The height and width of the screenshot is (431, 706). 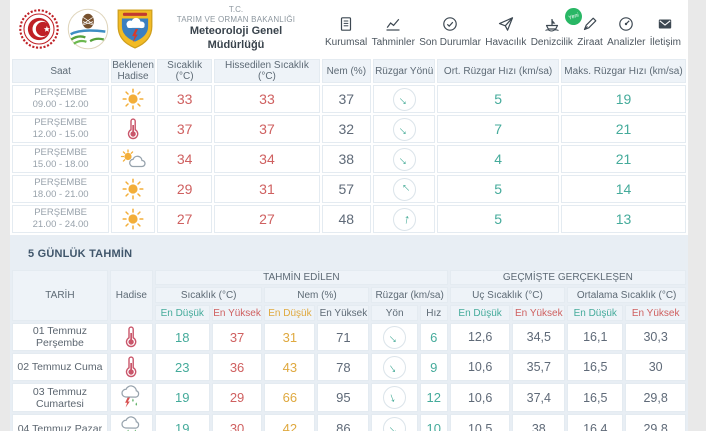 What do you see at coordinates (236, 37) in the screenshot?
I see `title-org: Meteoroloji Genel Müdürlüğü` at bounding box center [236, 37].